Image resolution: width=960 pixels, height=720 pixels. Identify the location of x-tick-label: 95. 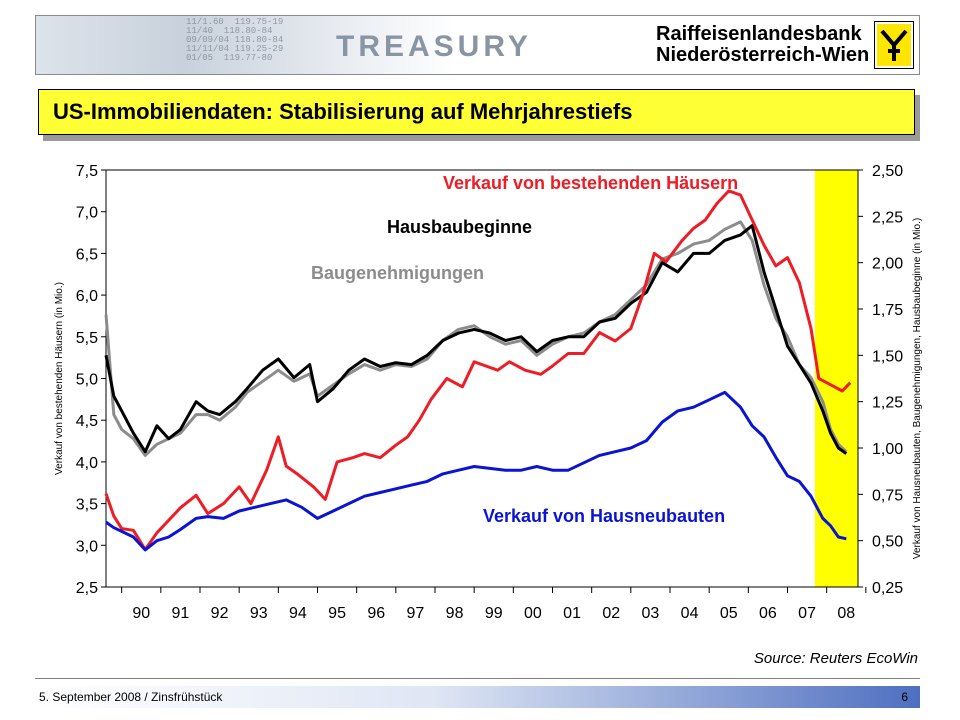
(337, 613).